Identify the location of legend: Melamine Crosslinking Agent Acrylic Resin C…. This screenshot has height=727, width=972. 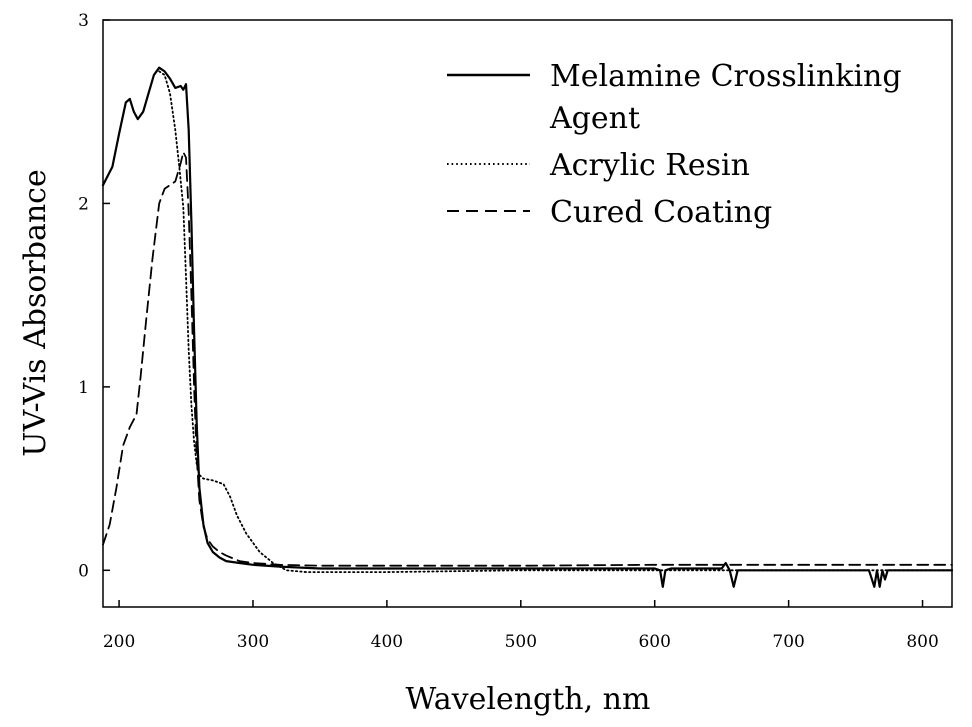
(674, 144).